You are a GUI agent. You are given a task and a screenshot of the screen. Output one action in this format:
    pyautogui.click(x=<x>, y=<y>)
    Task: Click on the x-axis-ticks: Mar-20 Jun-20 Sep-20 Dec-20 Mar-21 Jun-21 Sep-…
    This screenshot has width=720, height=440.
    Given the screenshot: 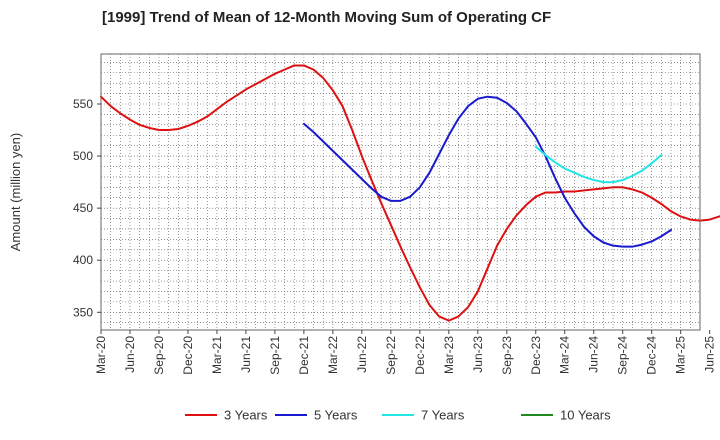 What is the action you would take?
    pyautogui.click(x=405, y=352)
    